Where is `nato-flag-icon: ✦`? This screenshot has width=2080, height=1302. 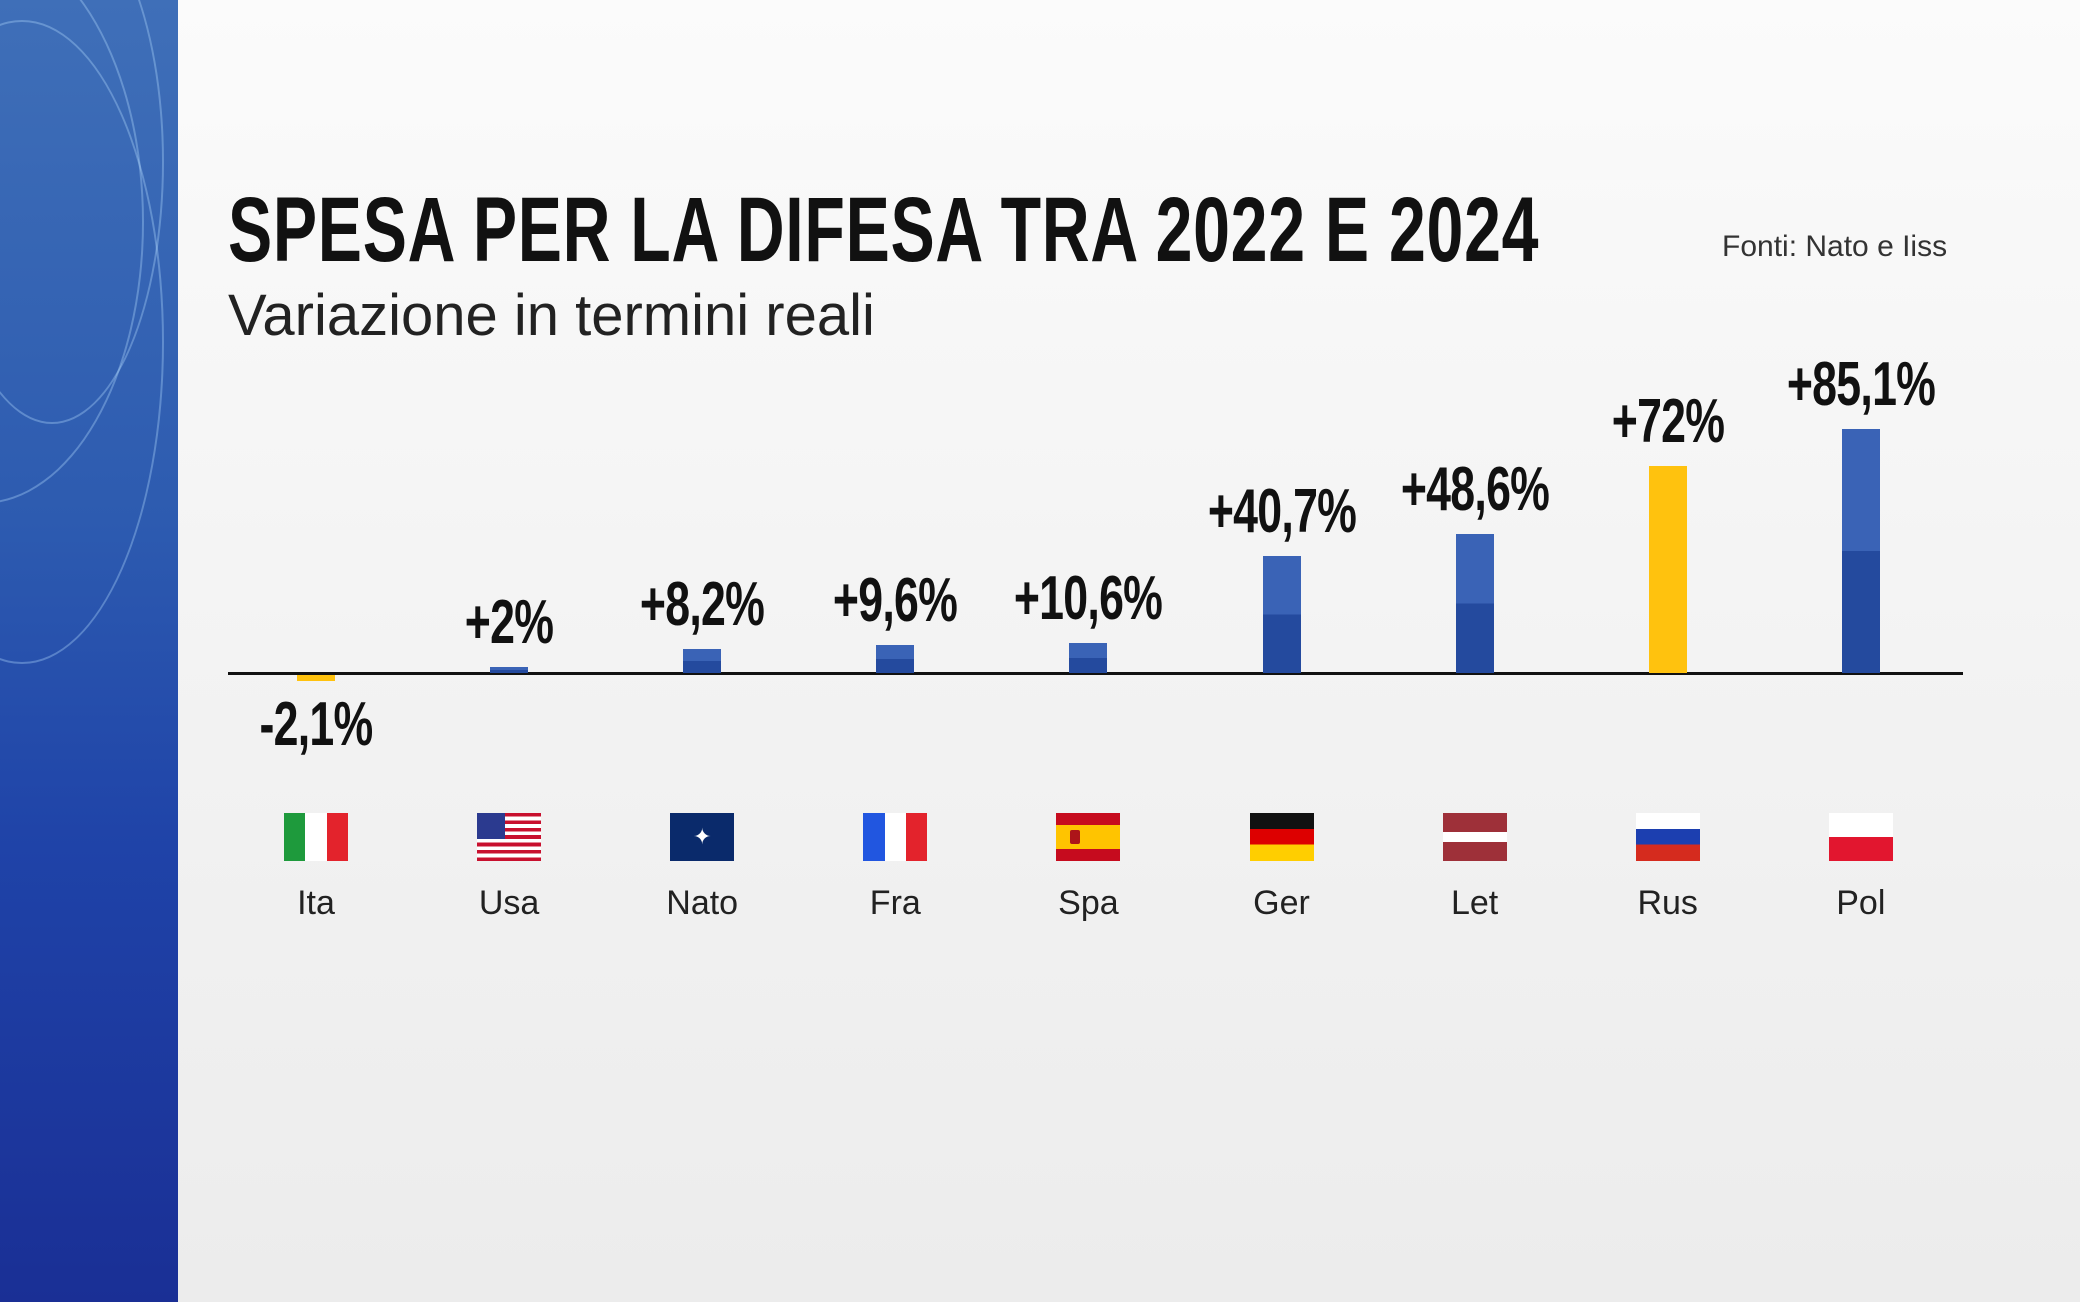 nato-flag-icon: ✦ is located at coordinates (702, 837).